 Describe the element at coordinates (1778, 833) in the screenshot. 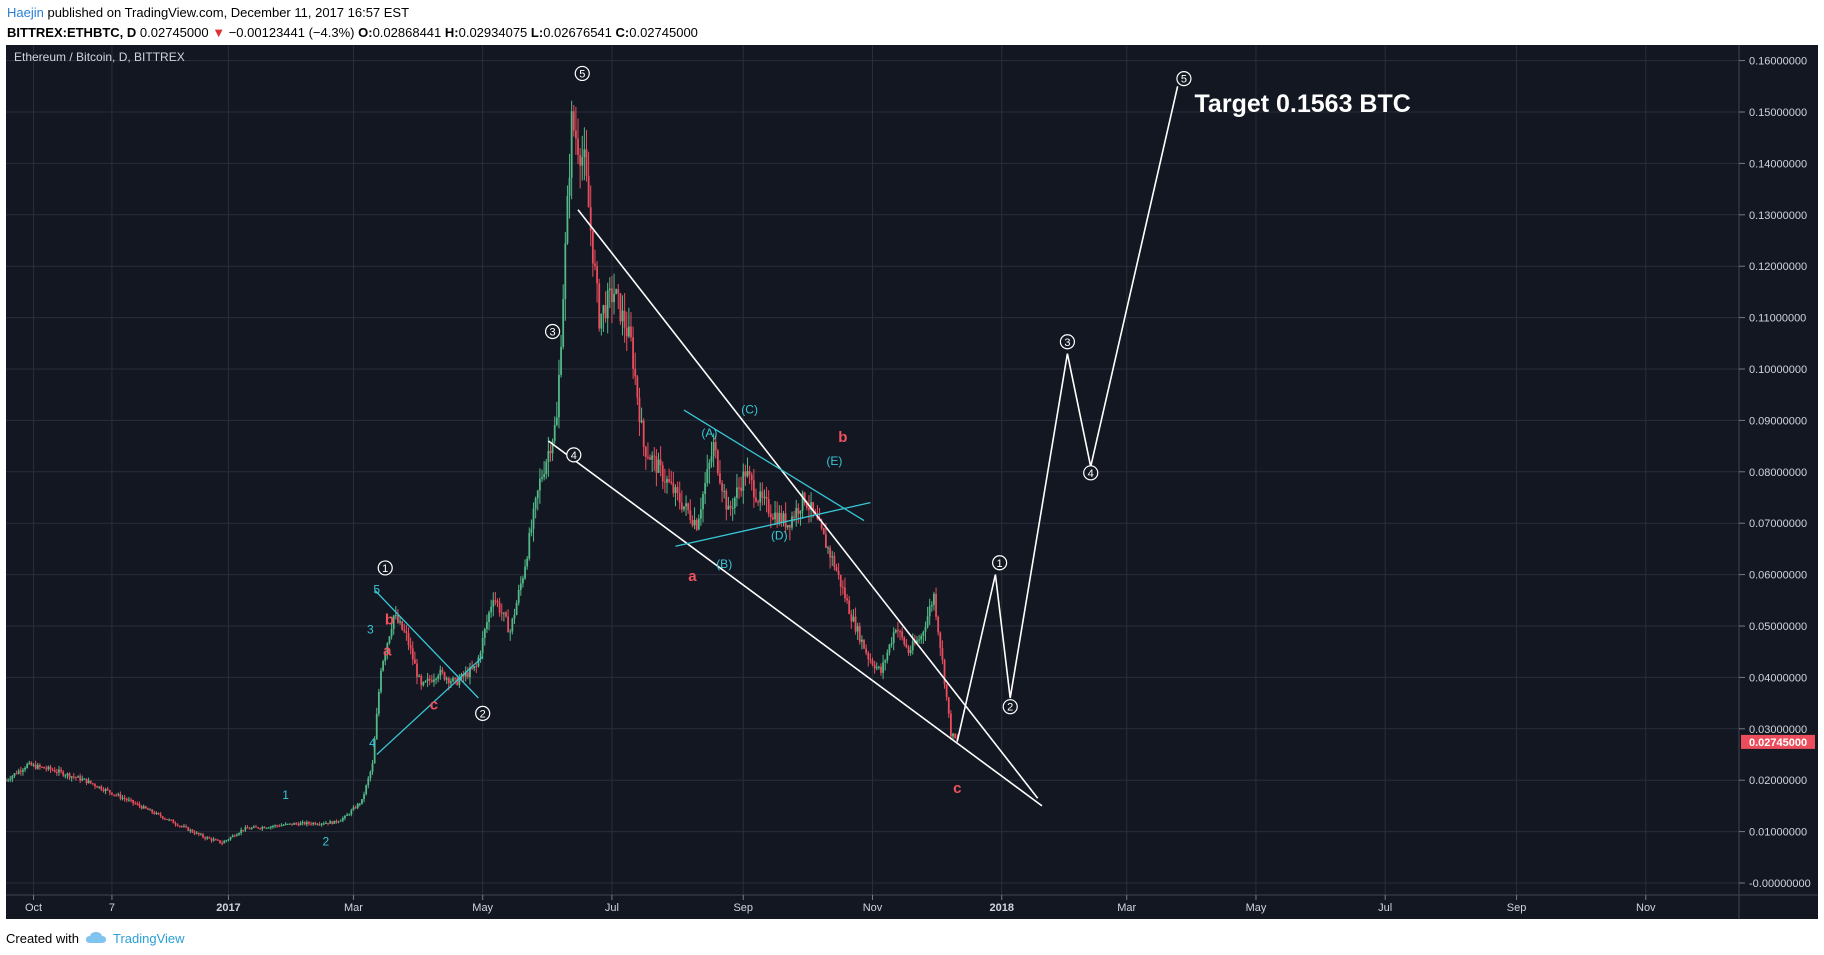

I see `price-tick-label: 0.01000000` at that location.